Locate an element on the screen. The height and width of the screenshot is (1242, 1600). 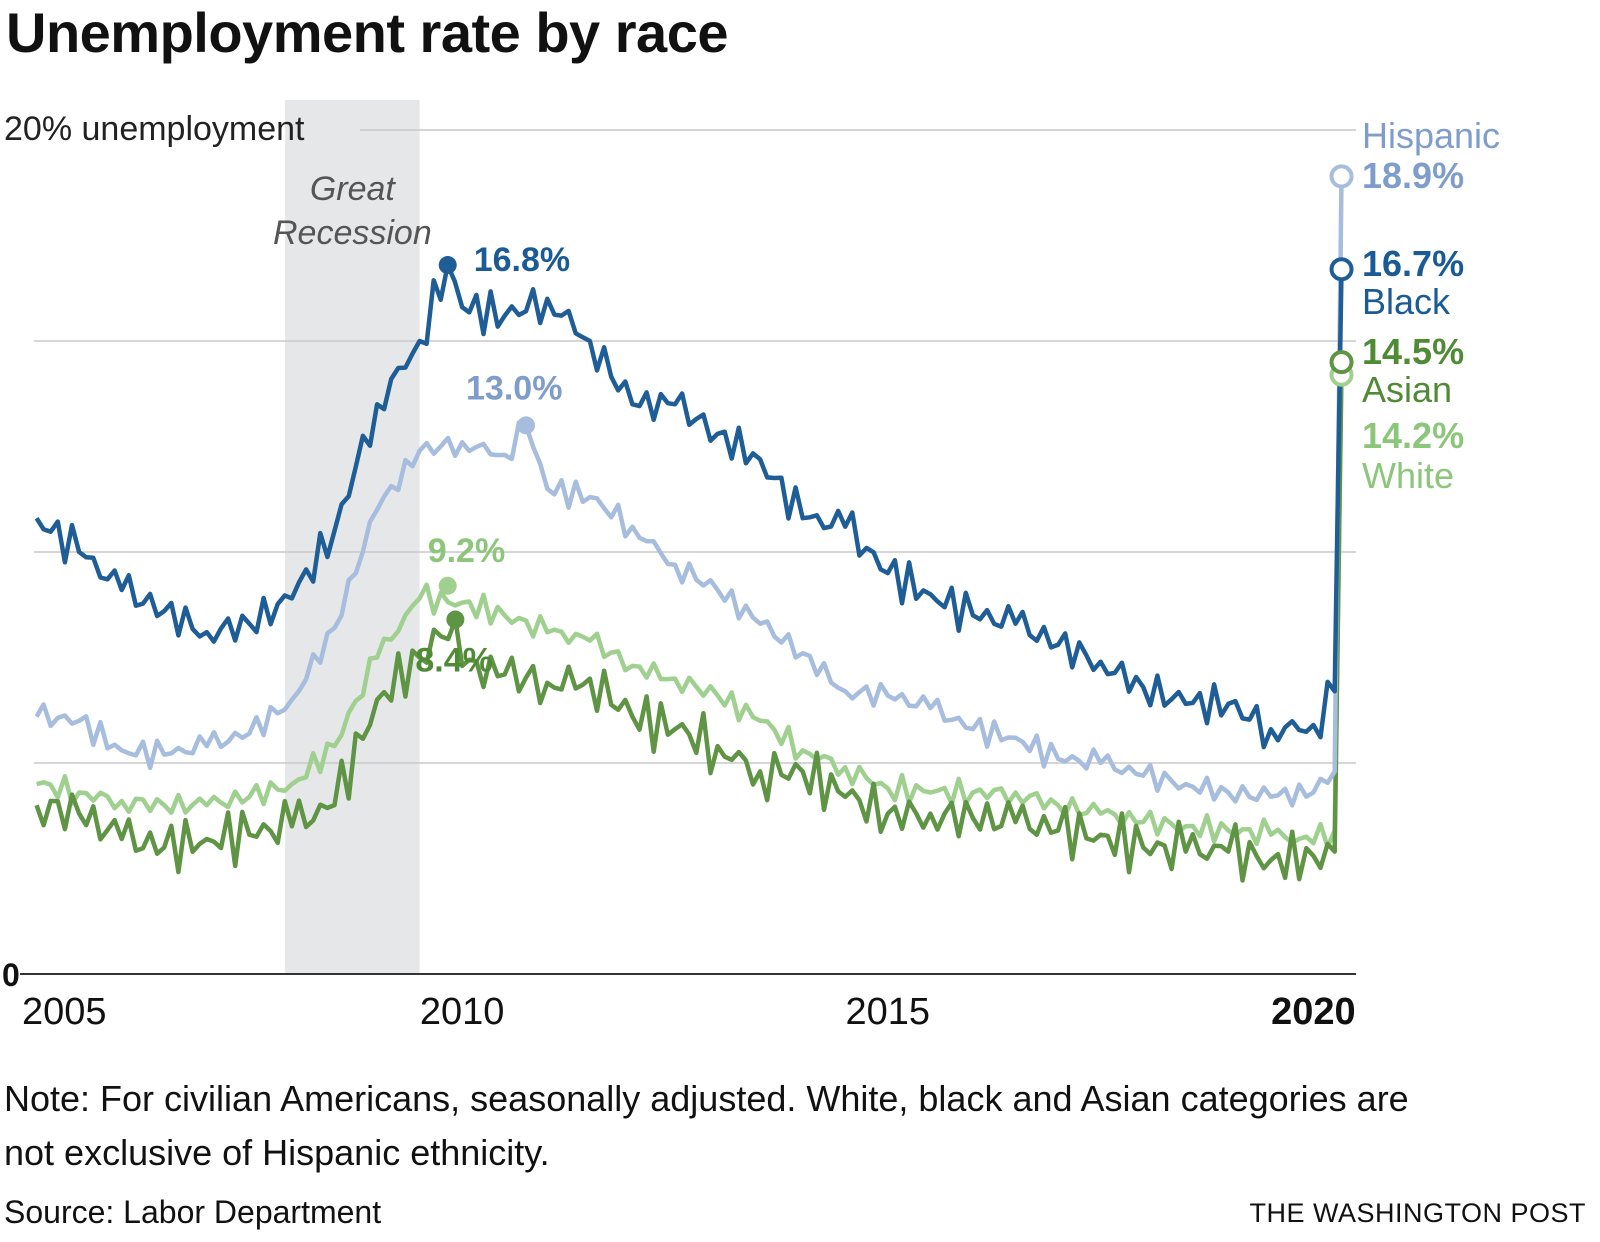
end-marker-asian is located at coordinates (1341, 362).